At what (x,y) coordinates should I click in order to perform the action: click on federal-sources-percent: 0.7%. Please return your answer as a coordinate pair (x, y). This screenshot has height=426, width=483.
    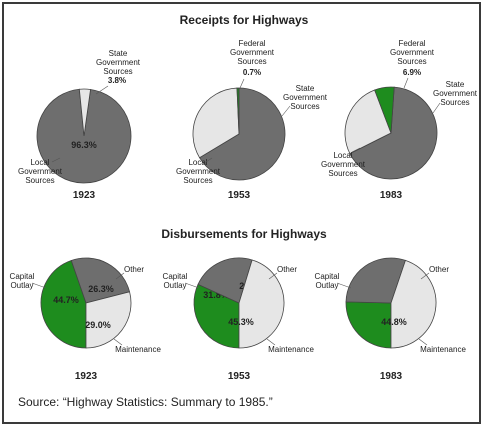
    Looking at the image, I should click on (252, 72).